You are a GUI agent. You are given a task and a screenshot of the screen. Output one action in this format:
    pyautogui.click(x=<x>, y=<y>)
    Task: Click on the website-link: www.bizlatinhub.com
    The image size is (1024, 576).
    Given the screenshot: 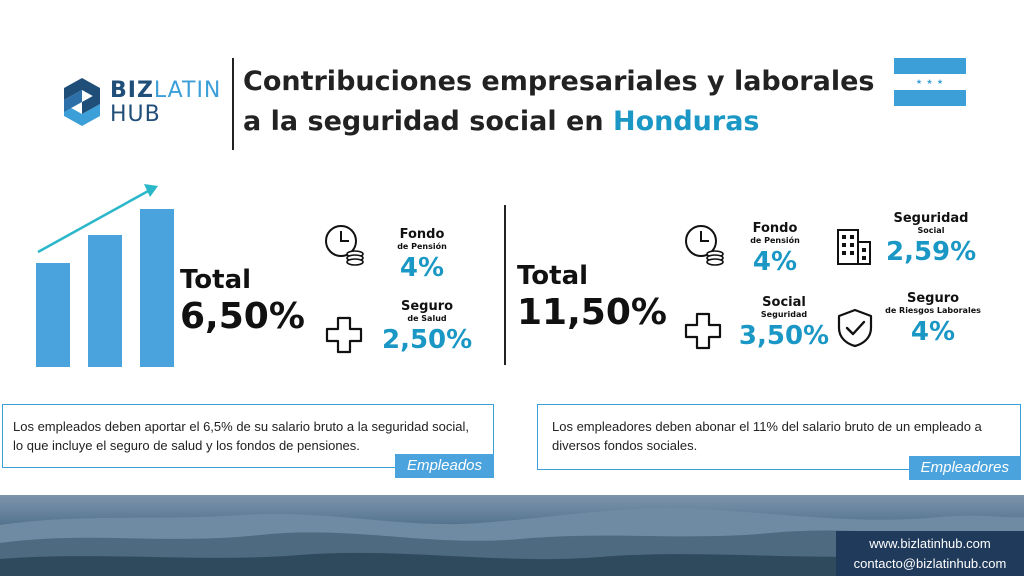 What is the action you would take?
    pyautogui.click(x=930, y=543)
    